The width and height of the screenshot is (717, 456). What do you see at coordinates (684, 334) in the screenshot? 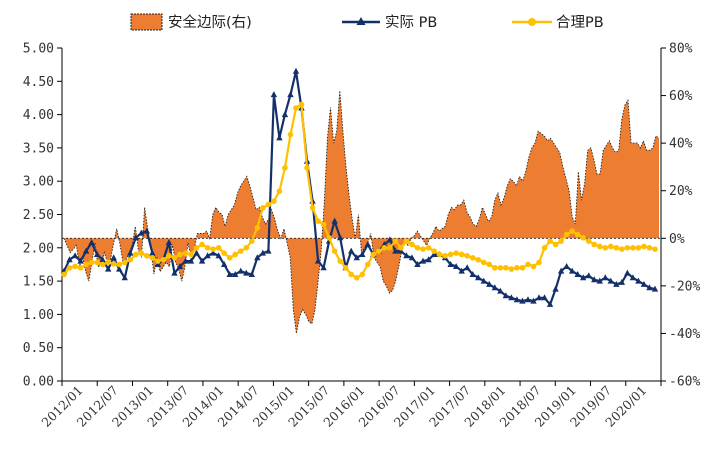
I see `y-right-tick-label: -40%` at bounding box center [684, 334].